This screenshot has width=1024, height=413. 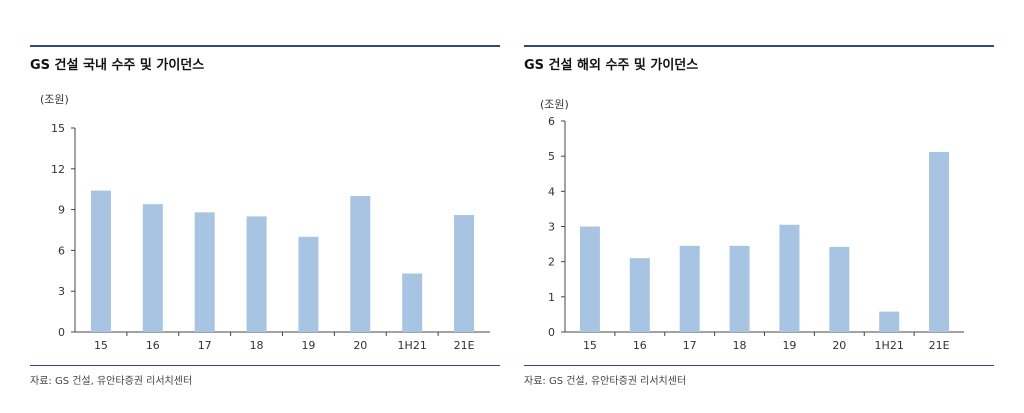 I want to click on y-tick-label: 15, so click(x=58, y=128).